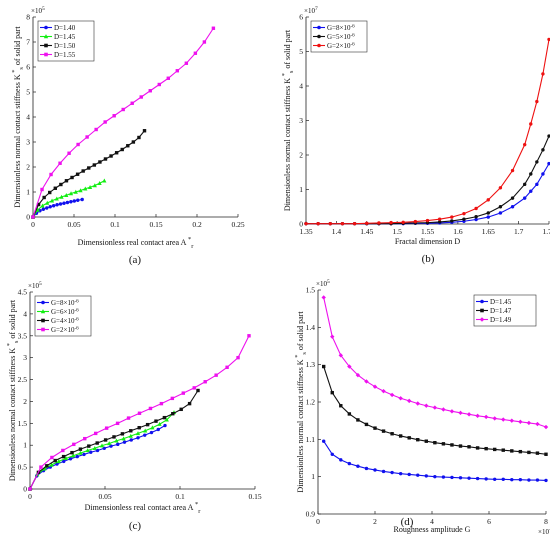  What do you see at coordinates (428, 241) in the screenshot?
I see `x-axis-label: Fractal dimension D` at bounding box center [428, 241].